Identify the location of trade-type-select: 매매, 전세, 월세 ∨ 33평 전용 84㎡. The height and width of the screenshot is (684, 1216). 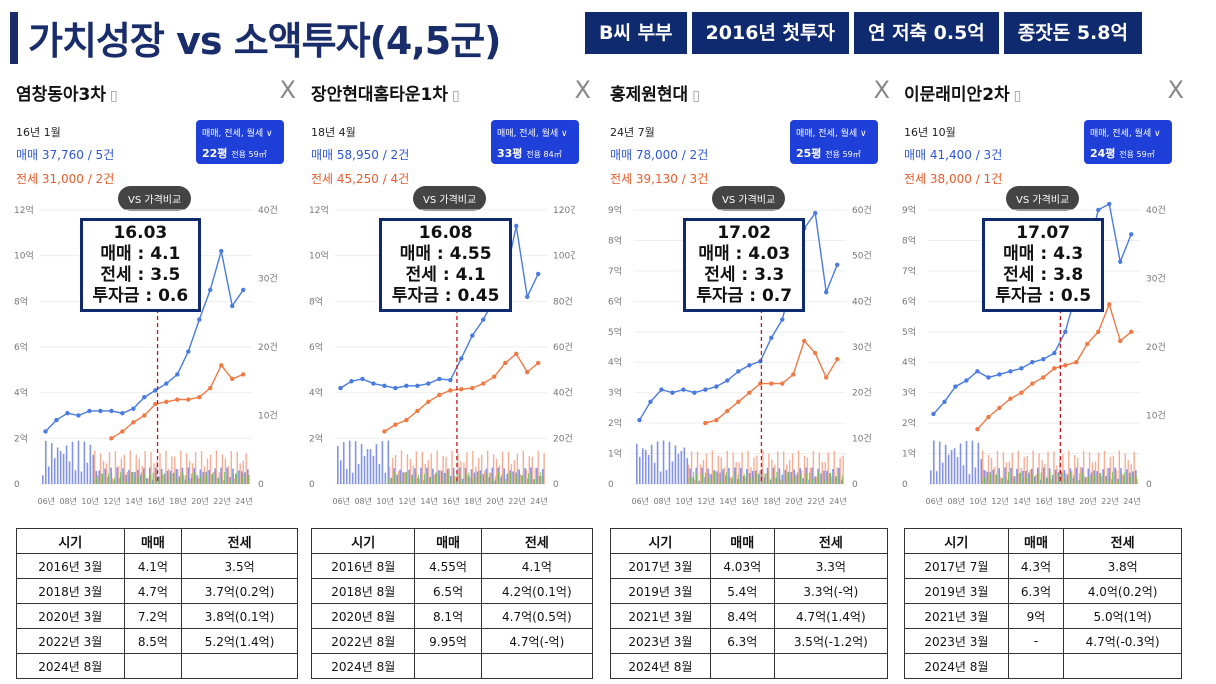
(535, 142).